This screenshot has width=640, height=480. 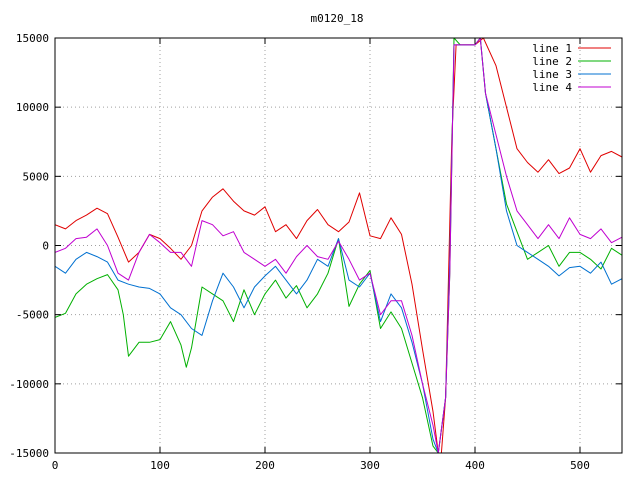 What do you see at coordinates (55, 465) in the screenshot?
I see `x-tick-label: 0` at bounding box center [55, 465].